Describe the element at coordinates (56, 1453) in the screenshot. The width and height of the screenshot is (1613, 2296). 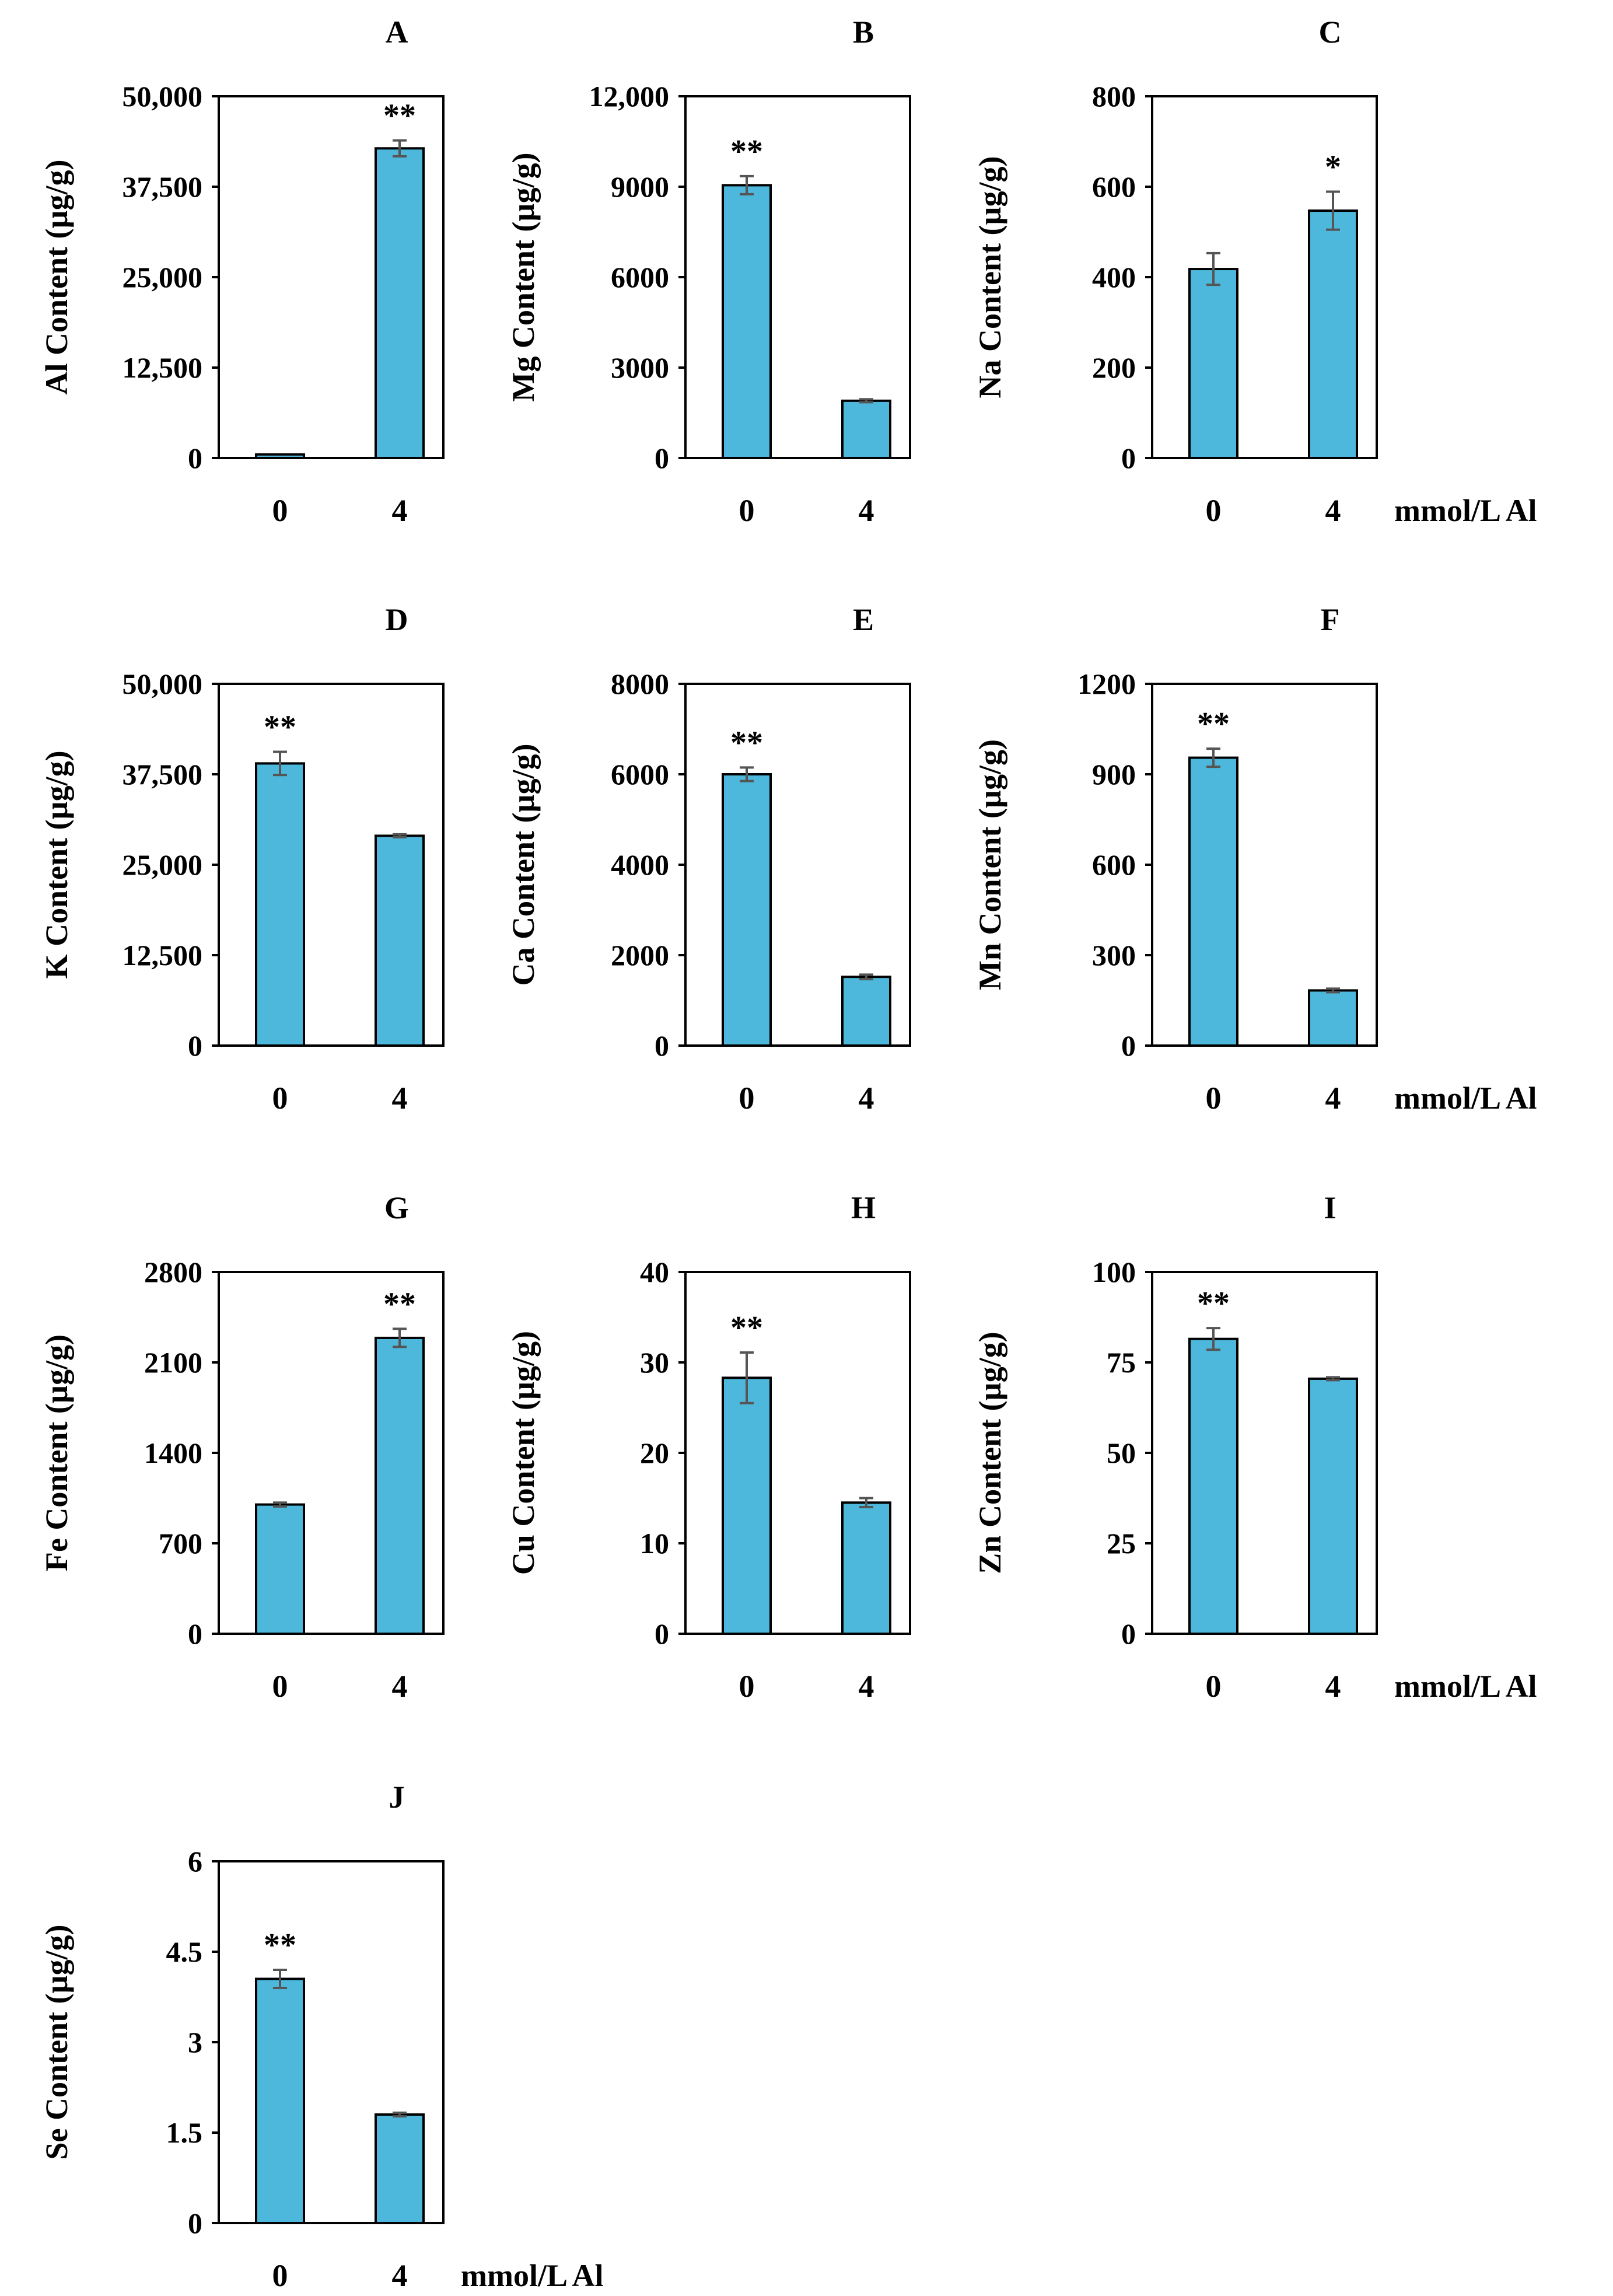
I see `y-axis-label: Fe Content (µg/g)` at that location.